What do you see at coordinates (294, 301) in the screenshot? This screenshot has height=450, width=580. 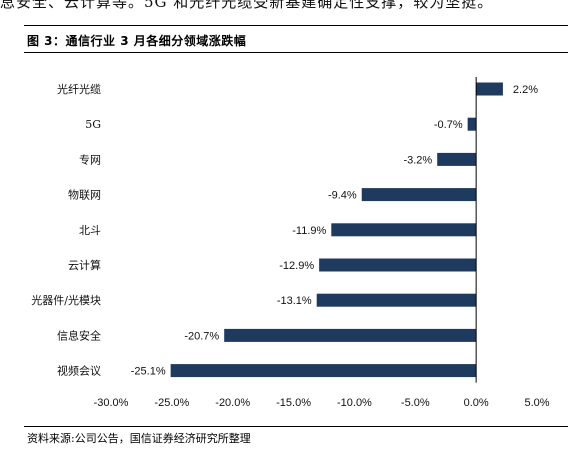 I see `value-label: -13.1%` at bounding box center [294, 301].